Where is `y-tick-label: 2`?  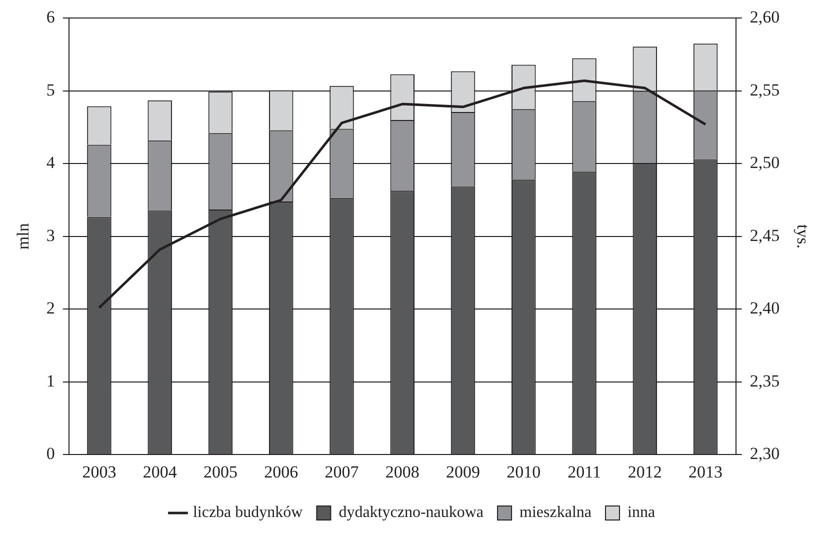
y-tick-label: 2 is located at coordinates (50, 308).